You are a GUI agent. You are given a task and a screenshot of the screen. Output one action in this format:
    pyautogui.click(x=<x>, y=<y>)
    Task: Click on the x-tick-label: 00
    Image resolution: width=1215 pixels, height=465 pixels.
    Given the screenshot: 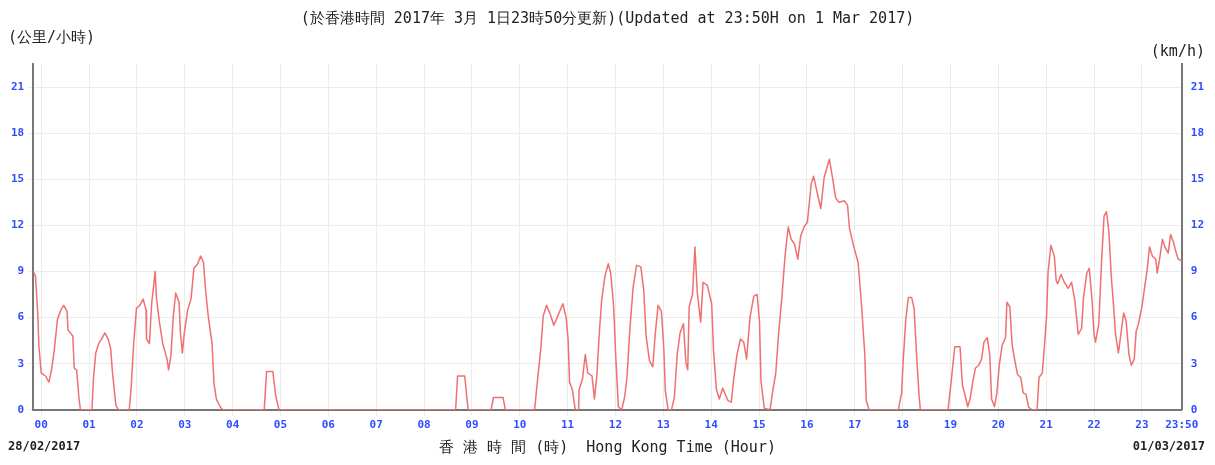 What is the action you would take?
    pyautogui.click(x=41, y=425)
    